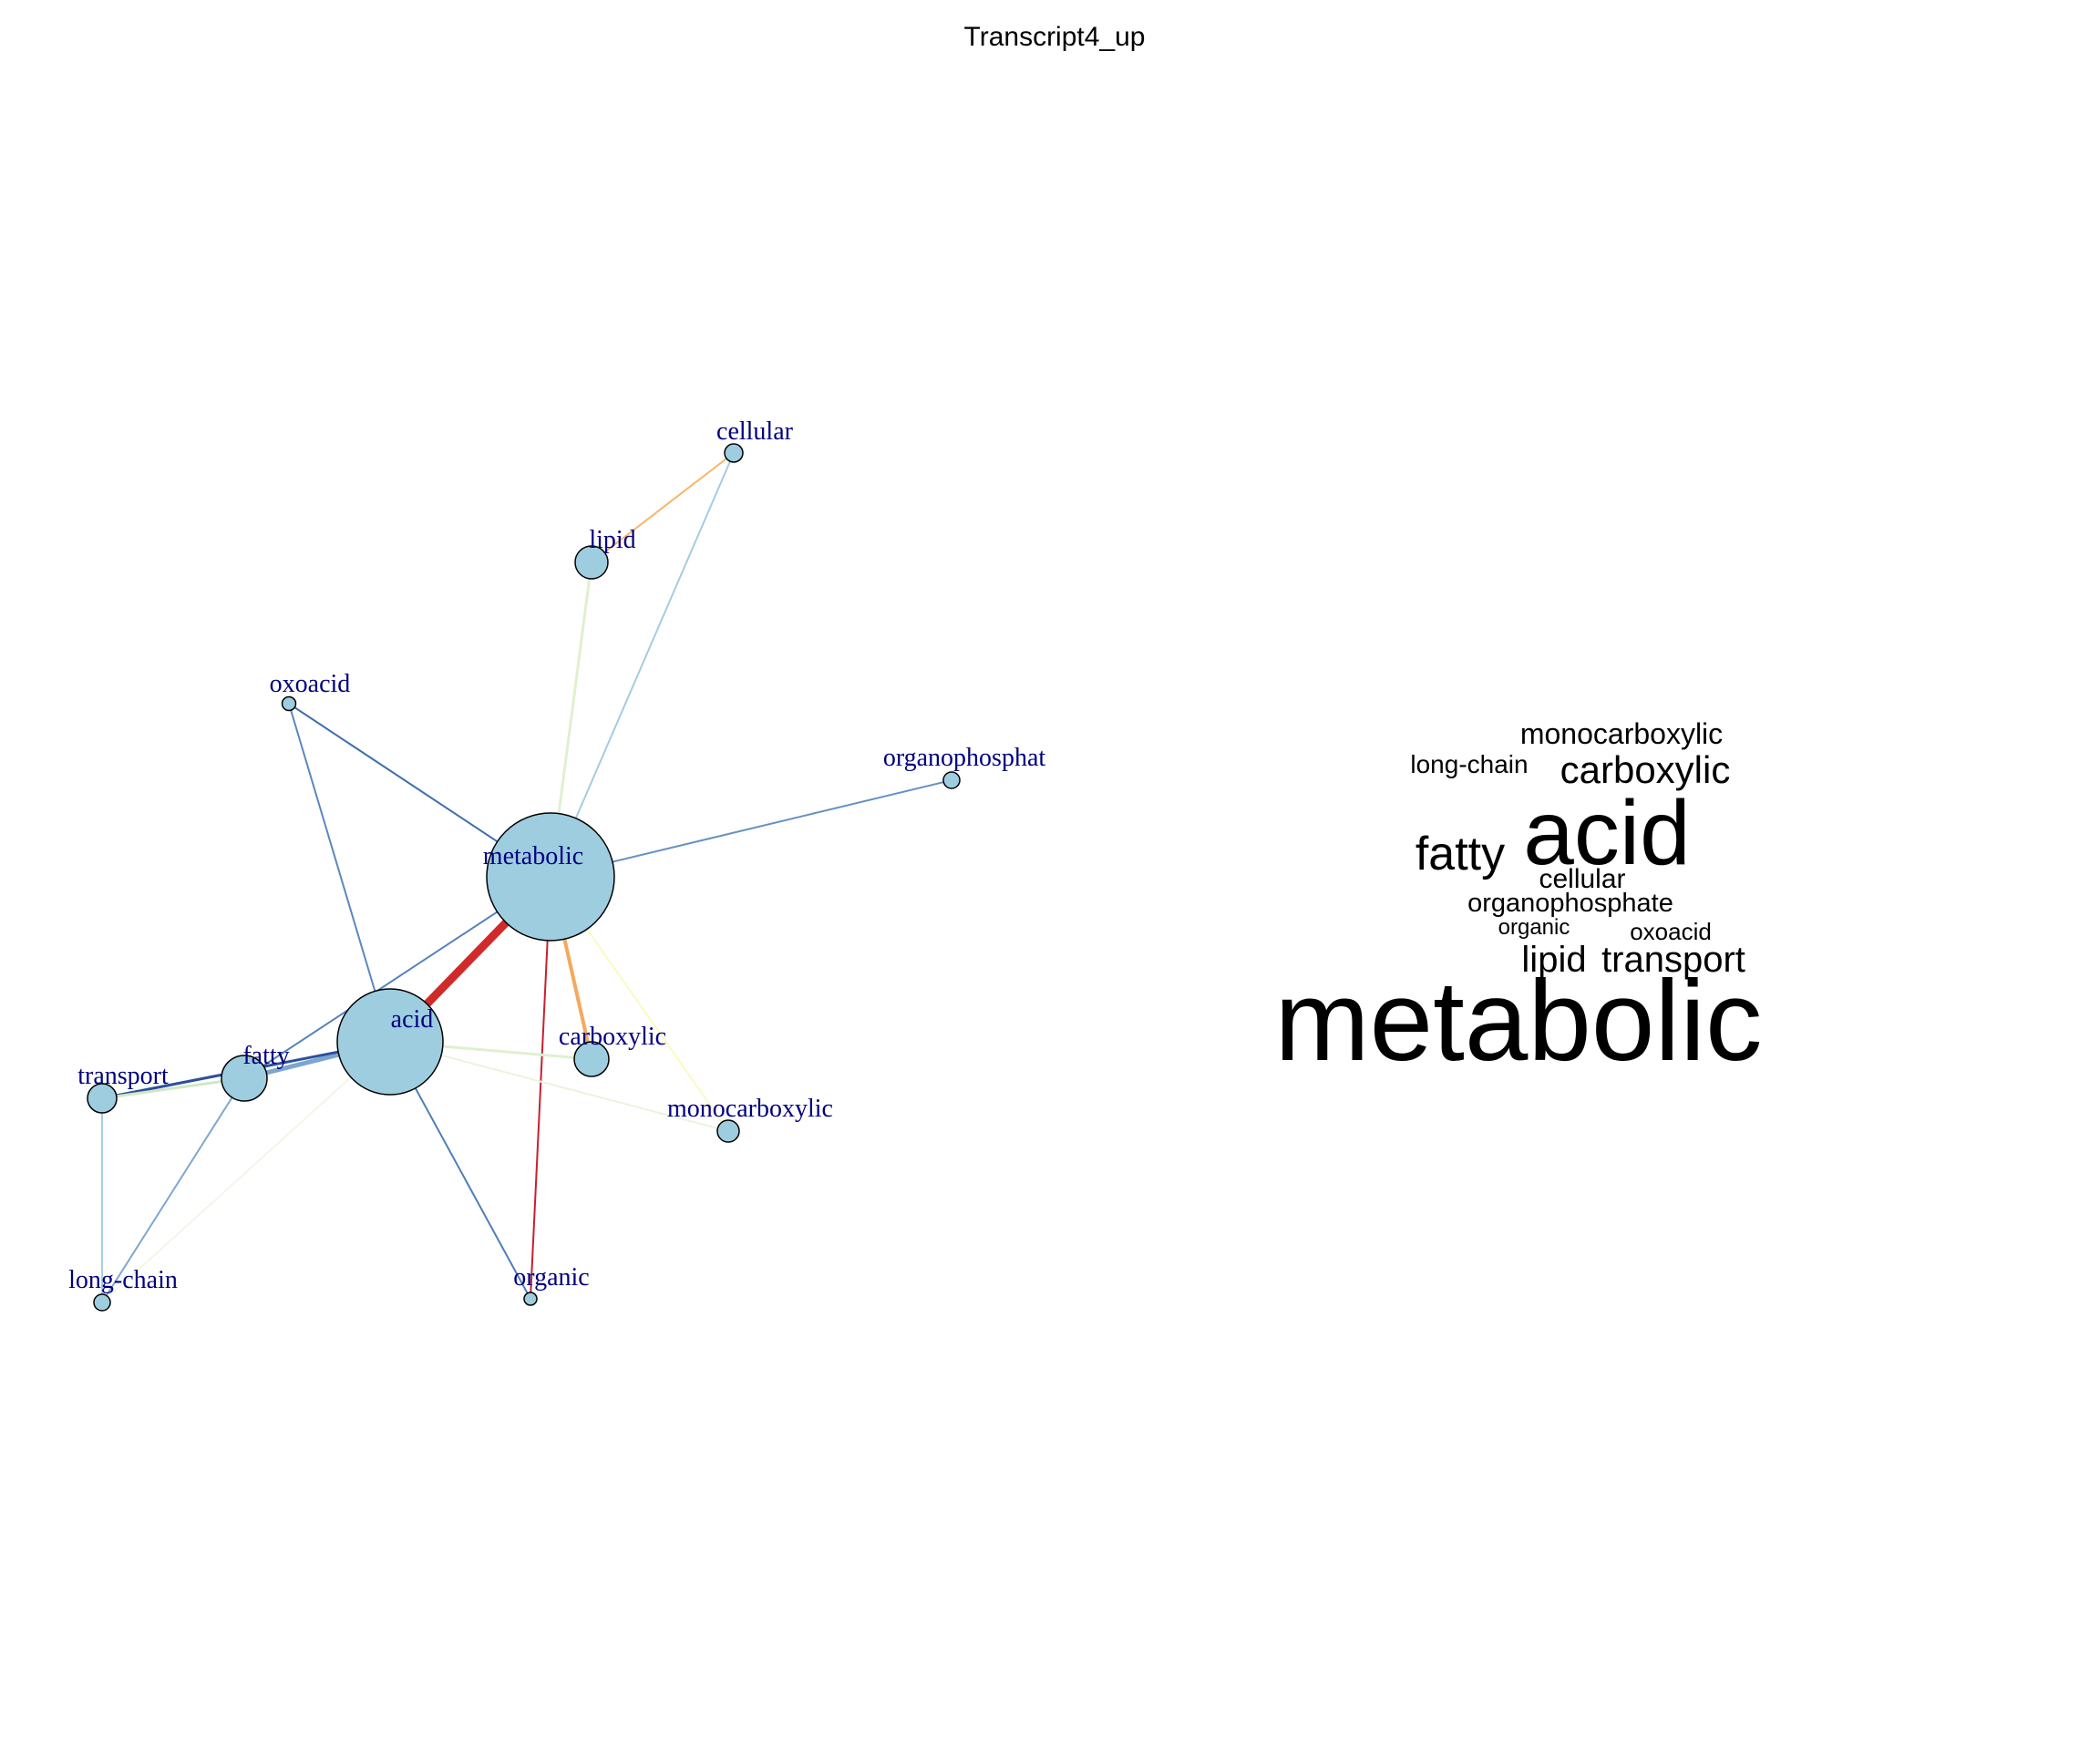 The height and width of the screenshot is (1750, 2100). What do you see at coordinates (1607, 833) in the screenshot?
I see `cloud-word-acid: acid` at bounding box center [1607, 833].